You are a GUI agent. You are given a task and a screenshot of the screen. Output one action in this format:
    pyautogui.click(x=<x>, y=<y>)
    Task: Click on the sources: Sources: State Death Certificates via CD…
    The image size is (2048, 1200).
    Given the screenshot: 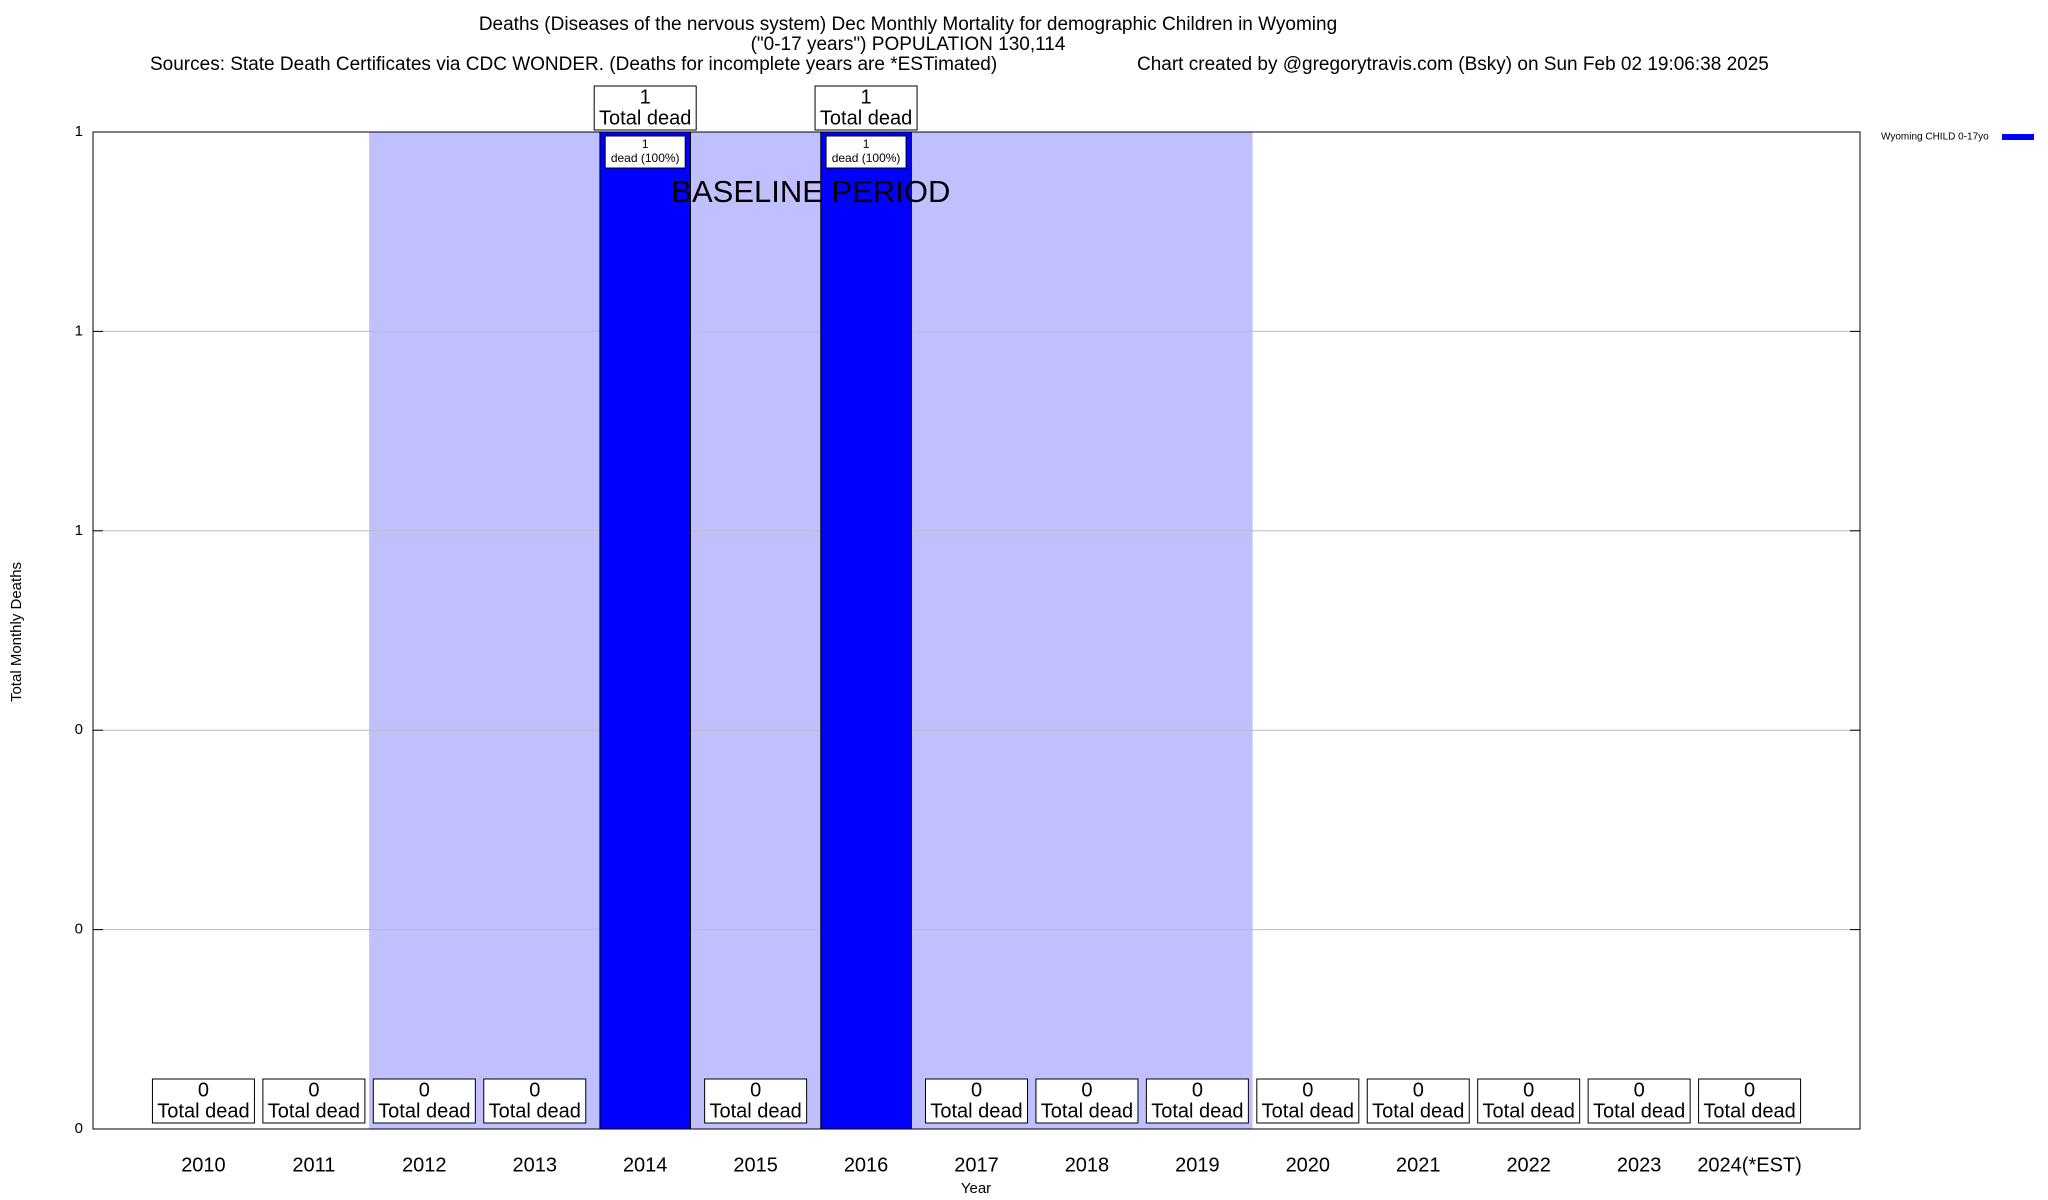 What is the action you would take?
    pyautogui.click(x=573, y=64)
    